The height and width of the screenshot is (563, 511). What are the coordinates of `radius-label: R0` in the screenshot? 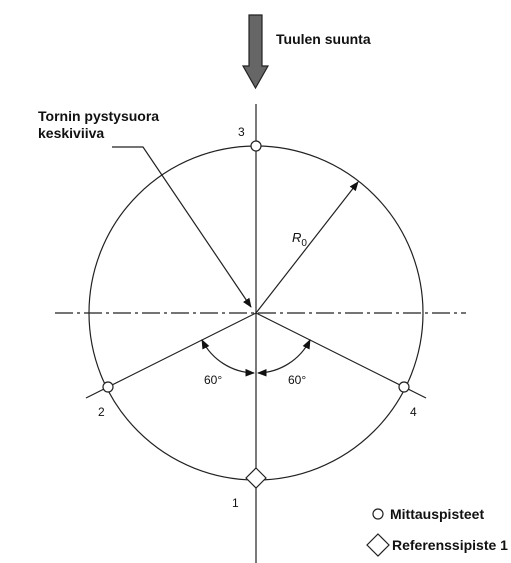 It's located at (299, 239).